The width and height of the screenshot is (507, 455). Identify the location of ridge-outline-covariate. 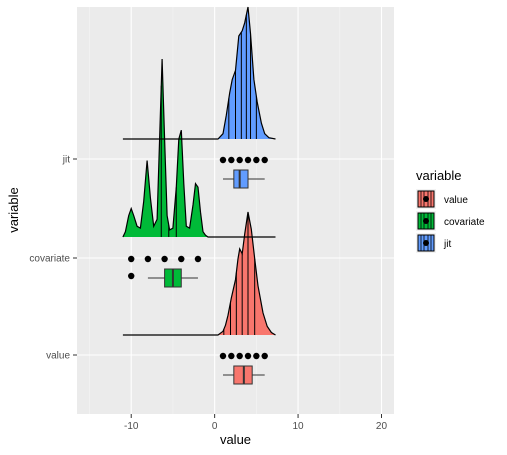
(199, 148).